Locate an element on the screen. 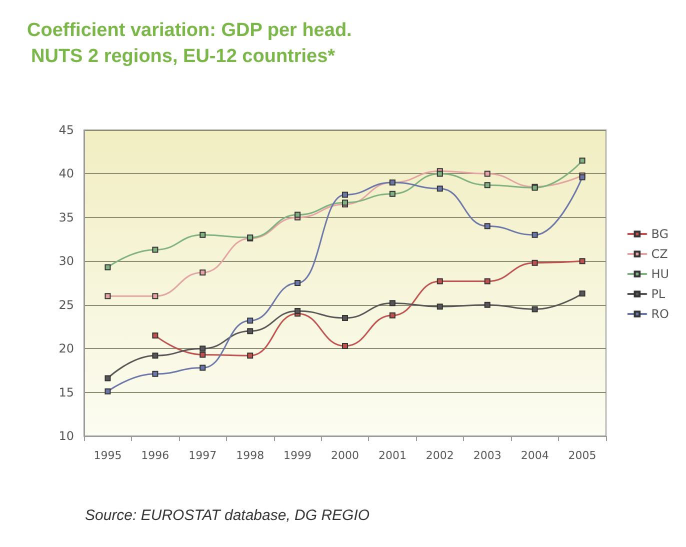 The image size is (686, 547). legend-label: CZ is located at coordinates (659, 254).